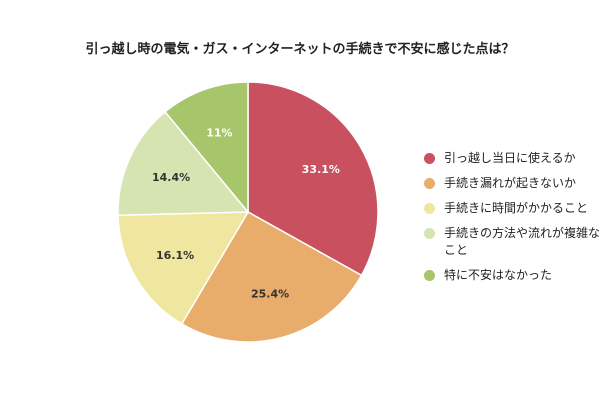 This screenshot has width=600, height=400. Describe the element at coordinates (219, 132) in the screenshot. I see `slice-value-label-5: 11%` at that location.